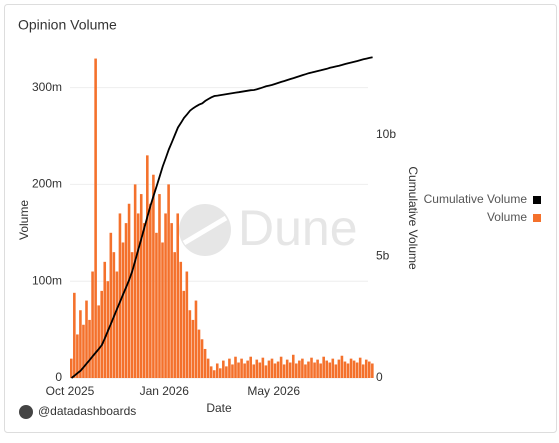 The image size is (559, 443). I want to click on x-tick-label: Jan 2026, so click(165, 391).